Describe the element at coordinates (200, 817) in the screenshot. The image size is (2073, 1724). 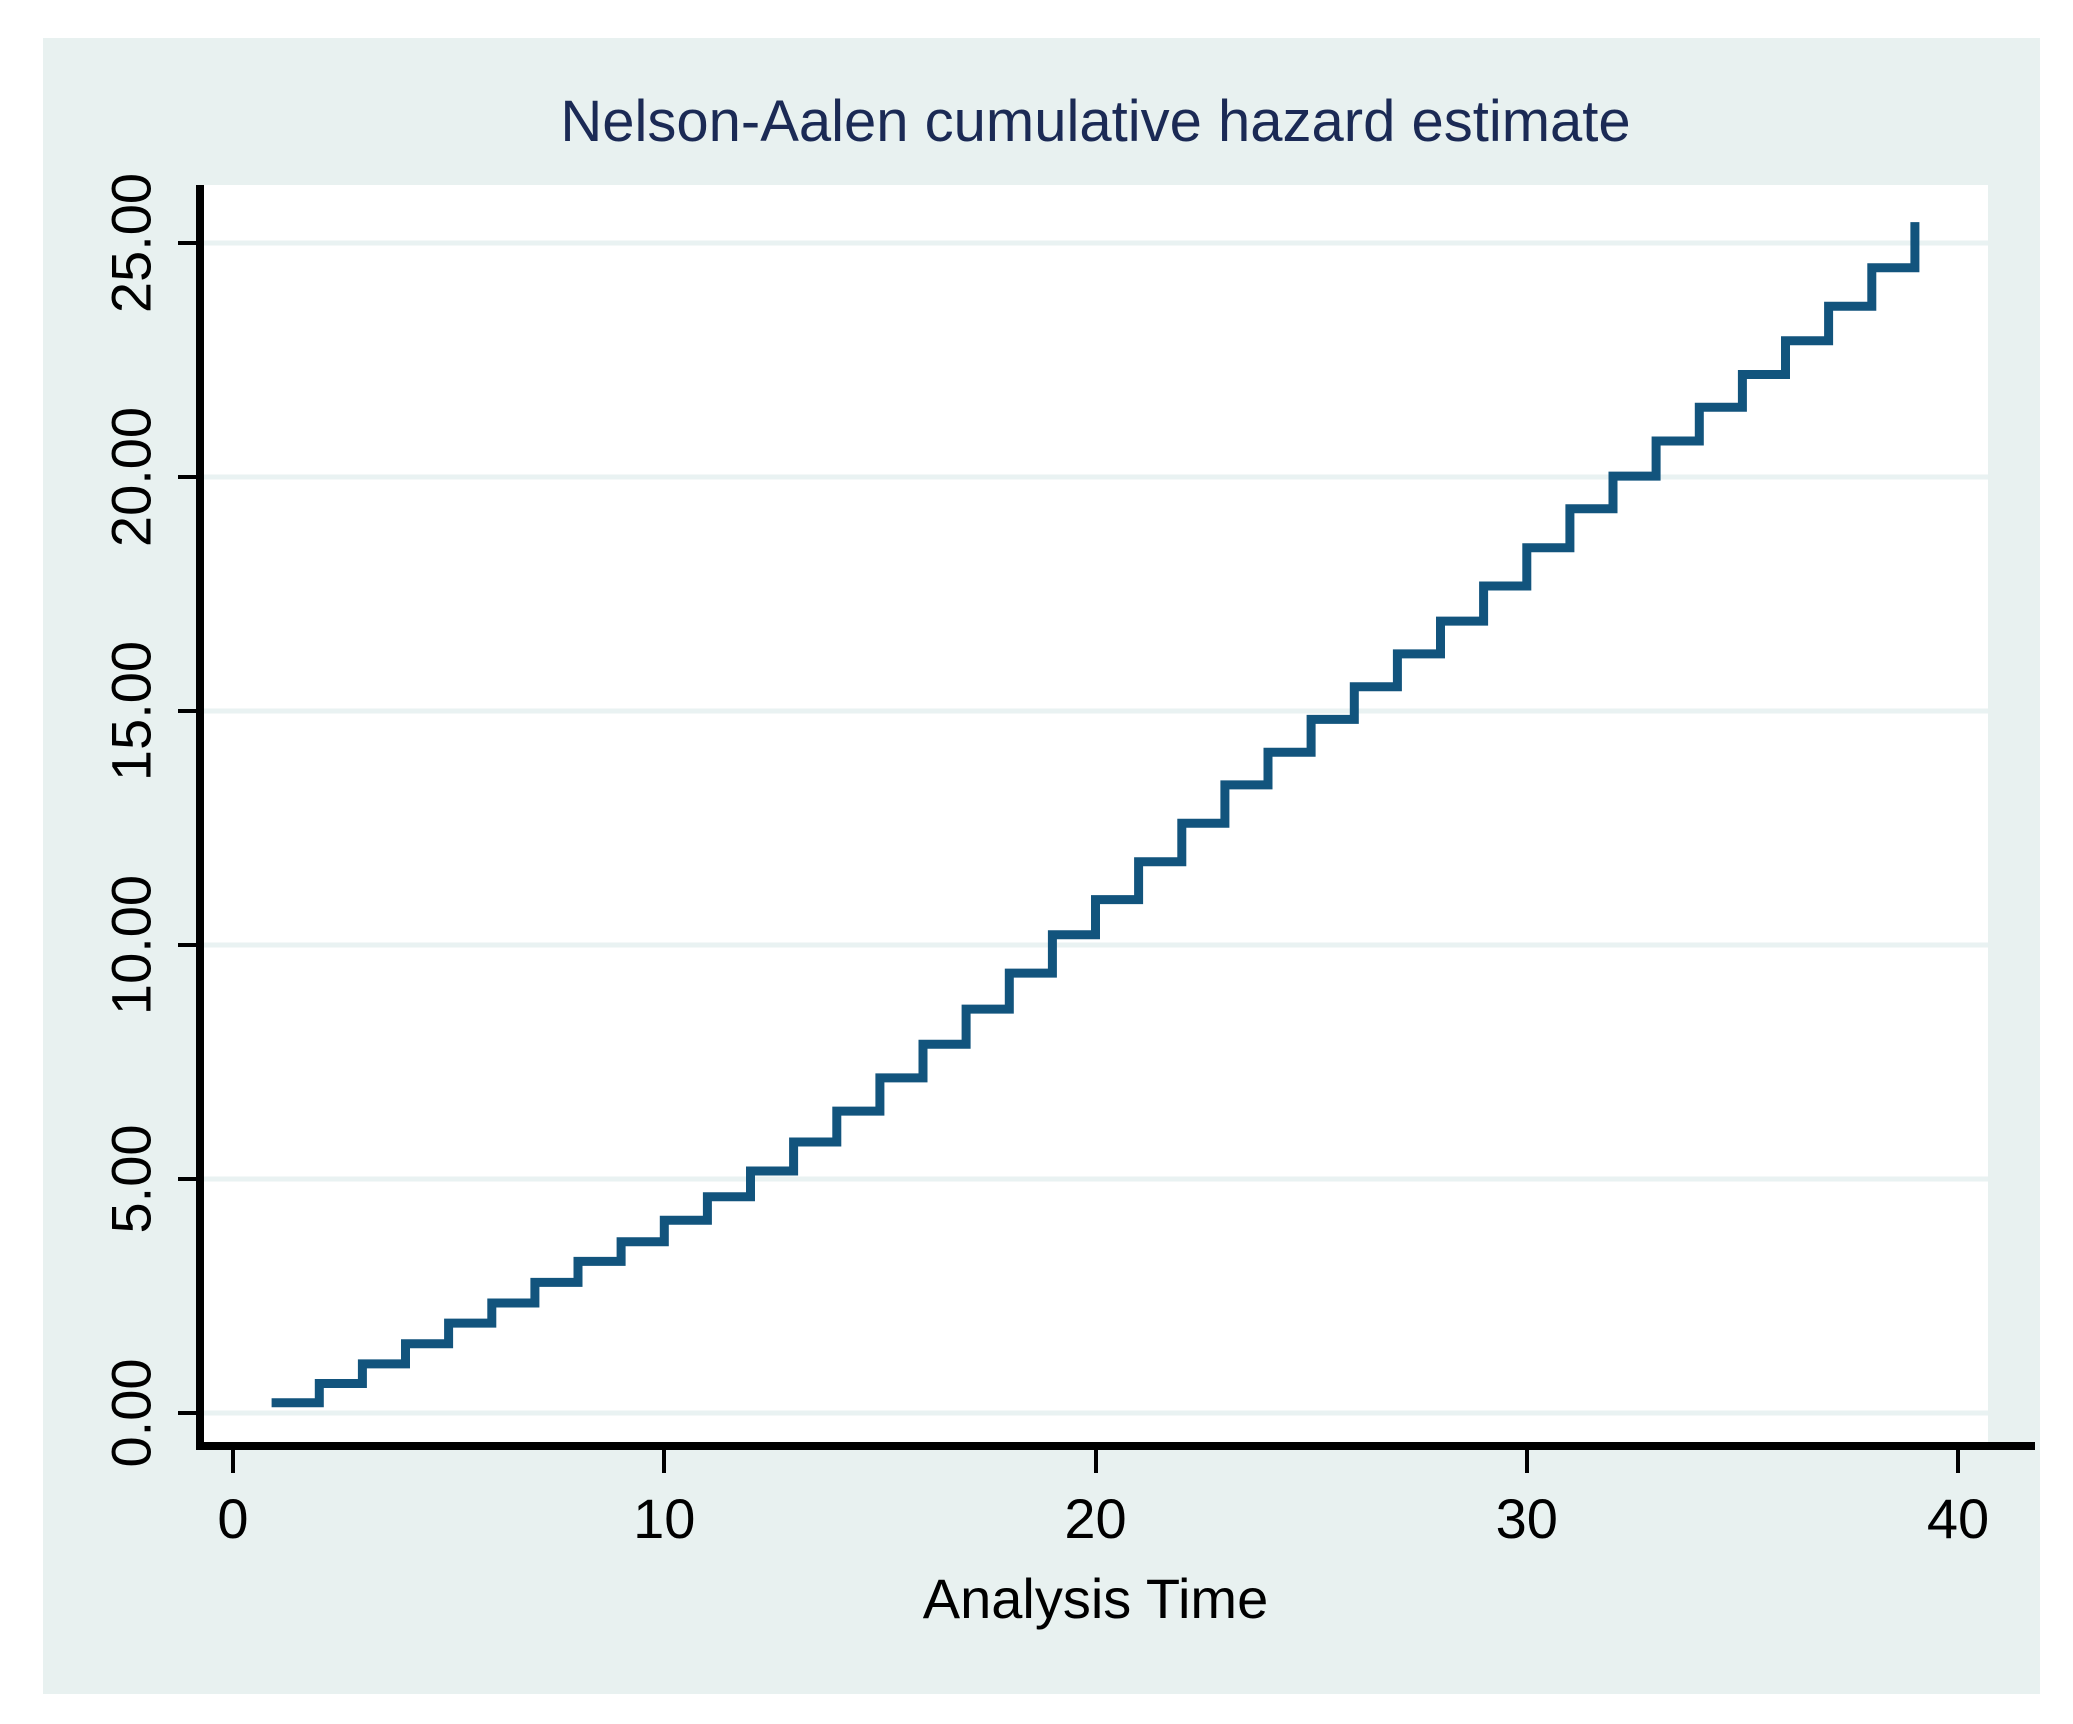
I see `y-axis-line` at that location.